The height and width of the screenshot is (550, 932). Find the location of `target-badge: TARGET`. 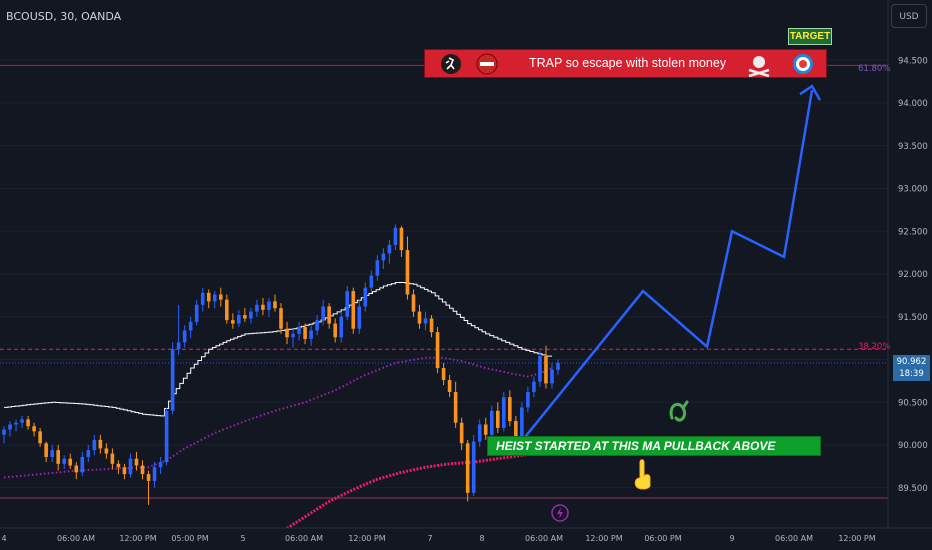

target-badge: TARGET is located at coordinates (810, 36).